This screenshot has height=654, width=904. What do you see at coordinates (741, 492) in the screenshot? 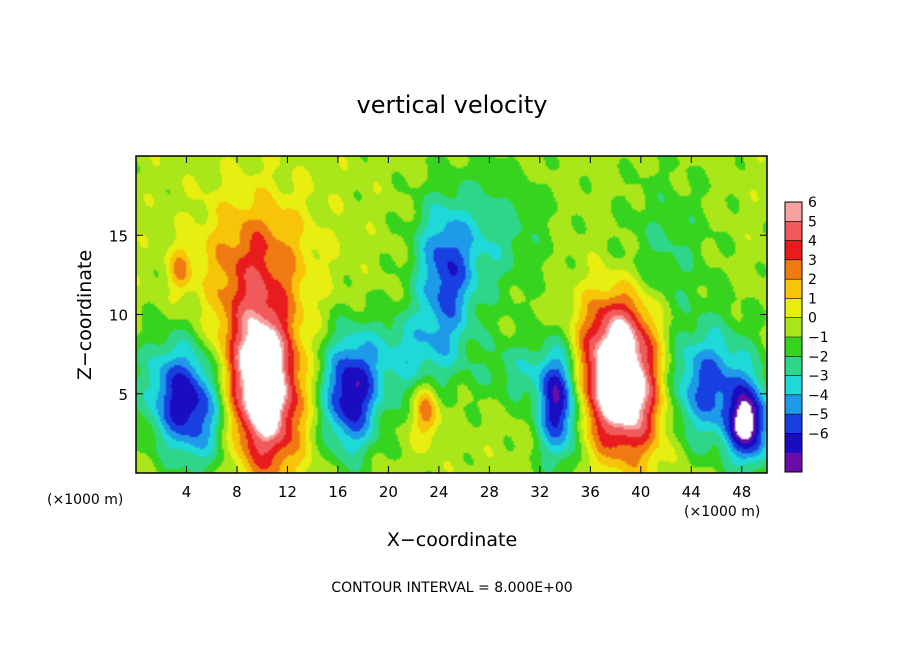
I see `x-tick-label: 48` at bounding box center [741, 492].